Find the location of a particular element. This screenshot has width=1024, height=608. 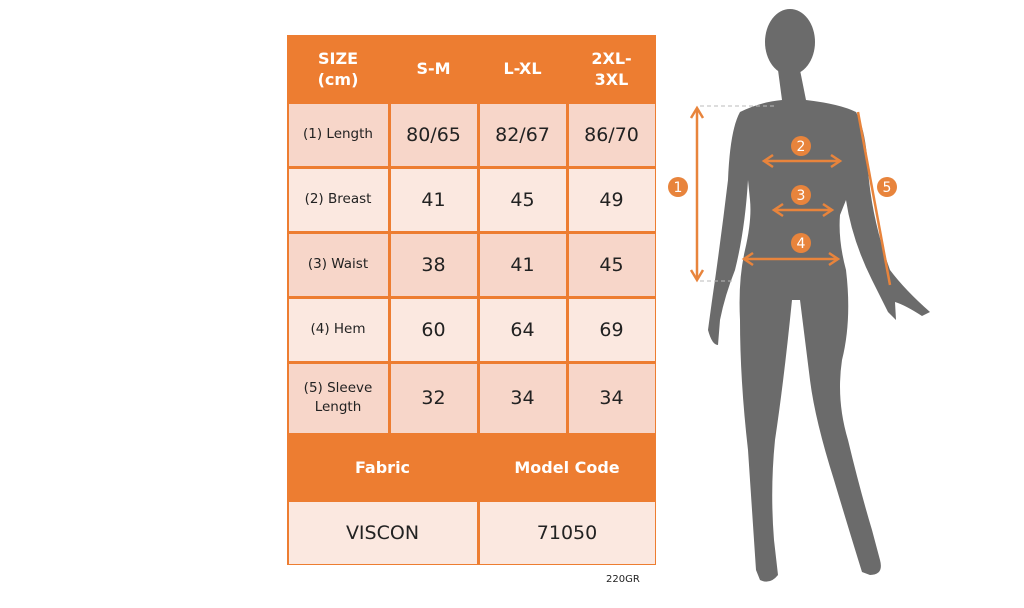

row-label: (1) Length is located at coordinates (338, 134).